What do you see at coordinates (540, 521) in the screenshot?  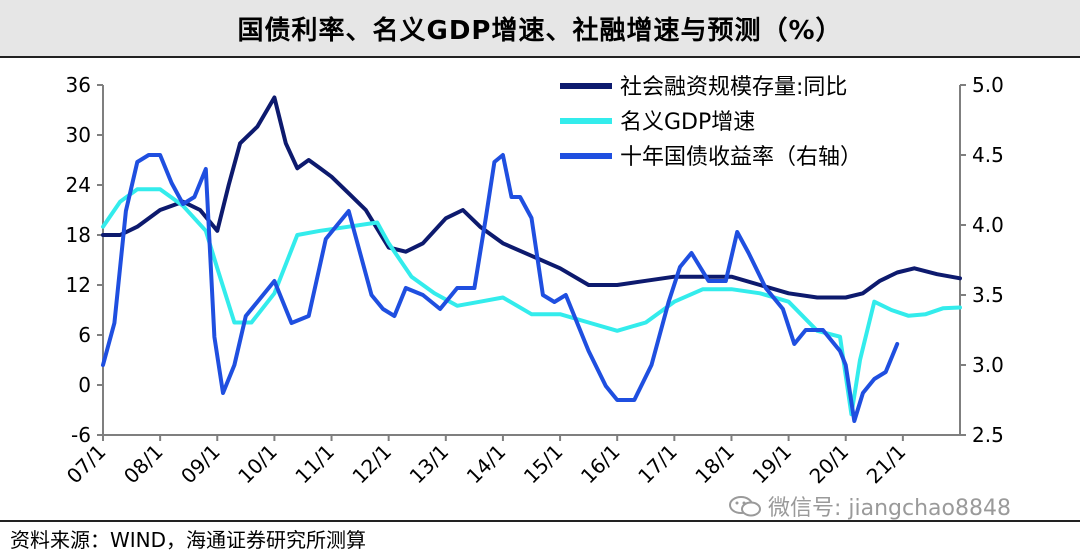 I see `bottom-rule` at bounding box center [540, 521].